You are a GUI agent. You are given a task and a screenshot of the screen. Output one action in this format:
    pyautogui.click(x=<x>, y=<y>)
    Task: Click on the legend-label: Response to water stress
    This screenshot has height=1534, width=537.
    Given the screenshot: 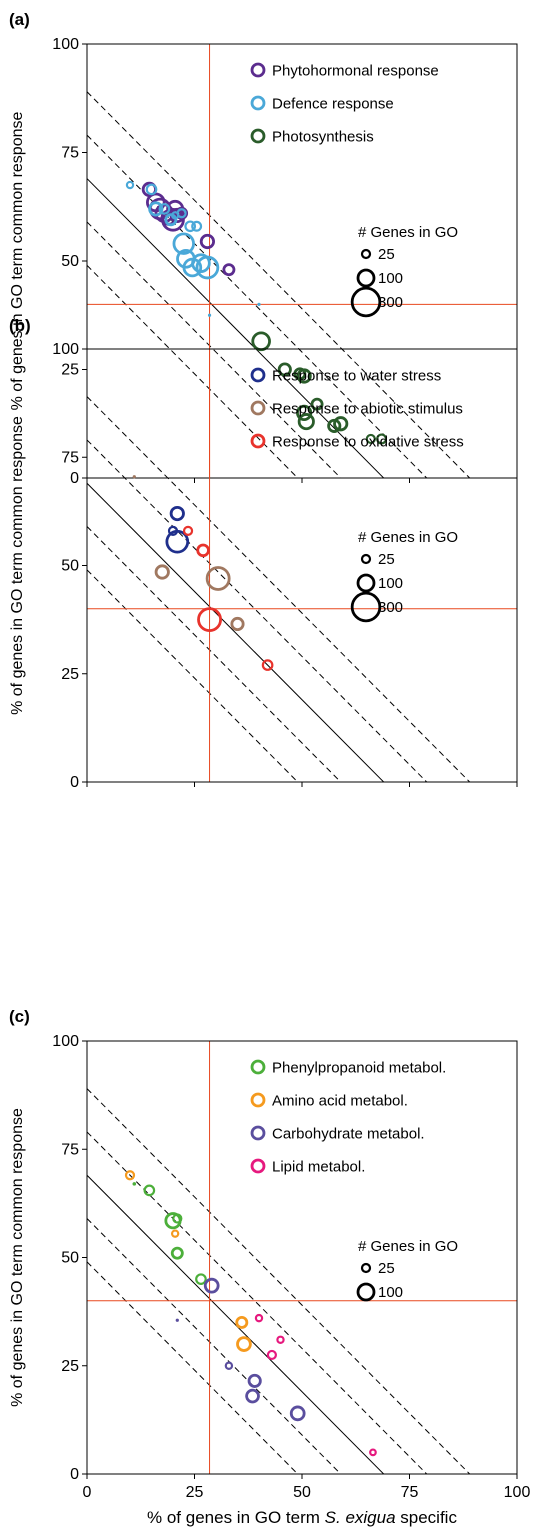 What is the action you would take?
    pyautogui.click(x=356, y=376)
    